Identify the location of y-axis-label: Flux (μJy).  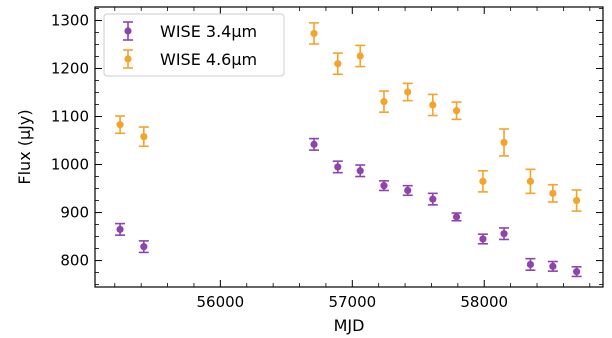
(24, 146).